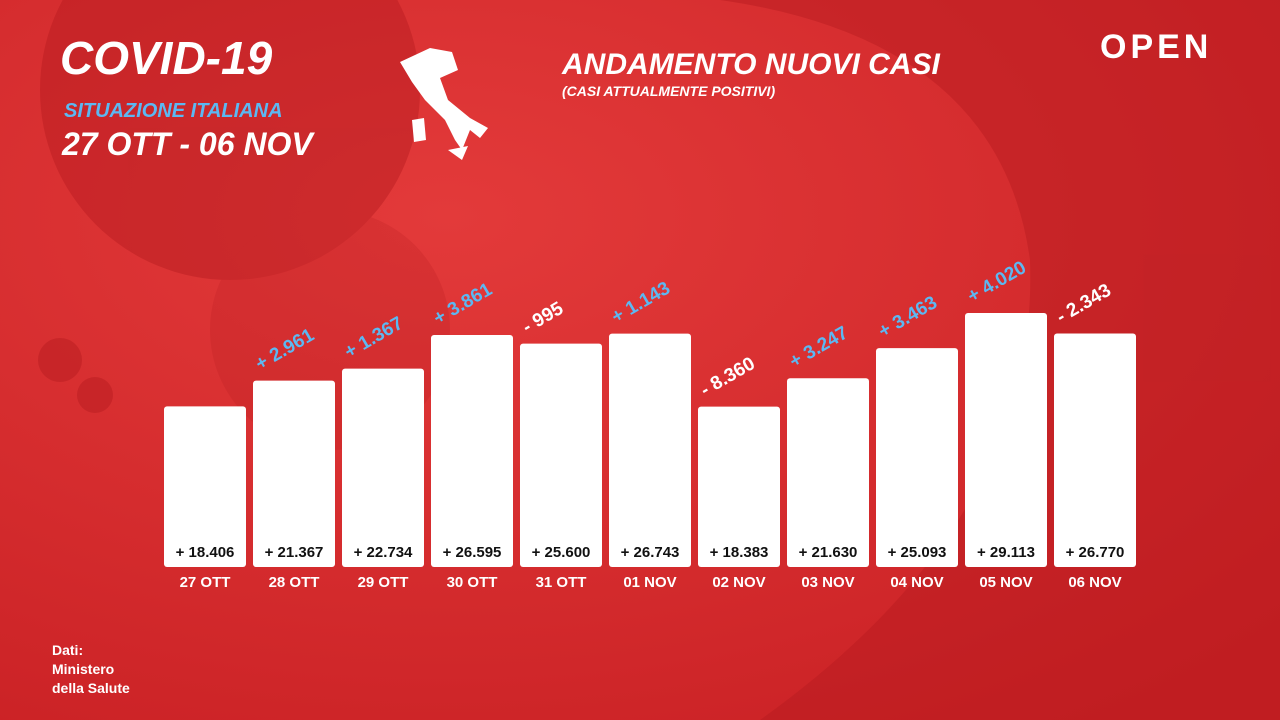 Image resolution: width=1280 pixels, height=720 pixels. Describe the element at coordinates (1156, 47) in the screenshot. I see `brand-logo: OPEN` at that location.